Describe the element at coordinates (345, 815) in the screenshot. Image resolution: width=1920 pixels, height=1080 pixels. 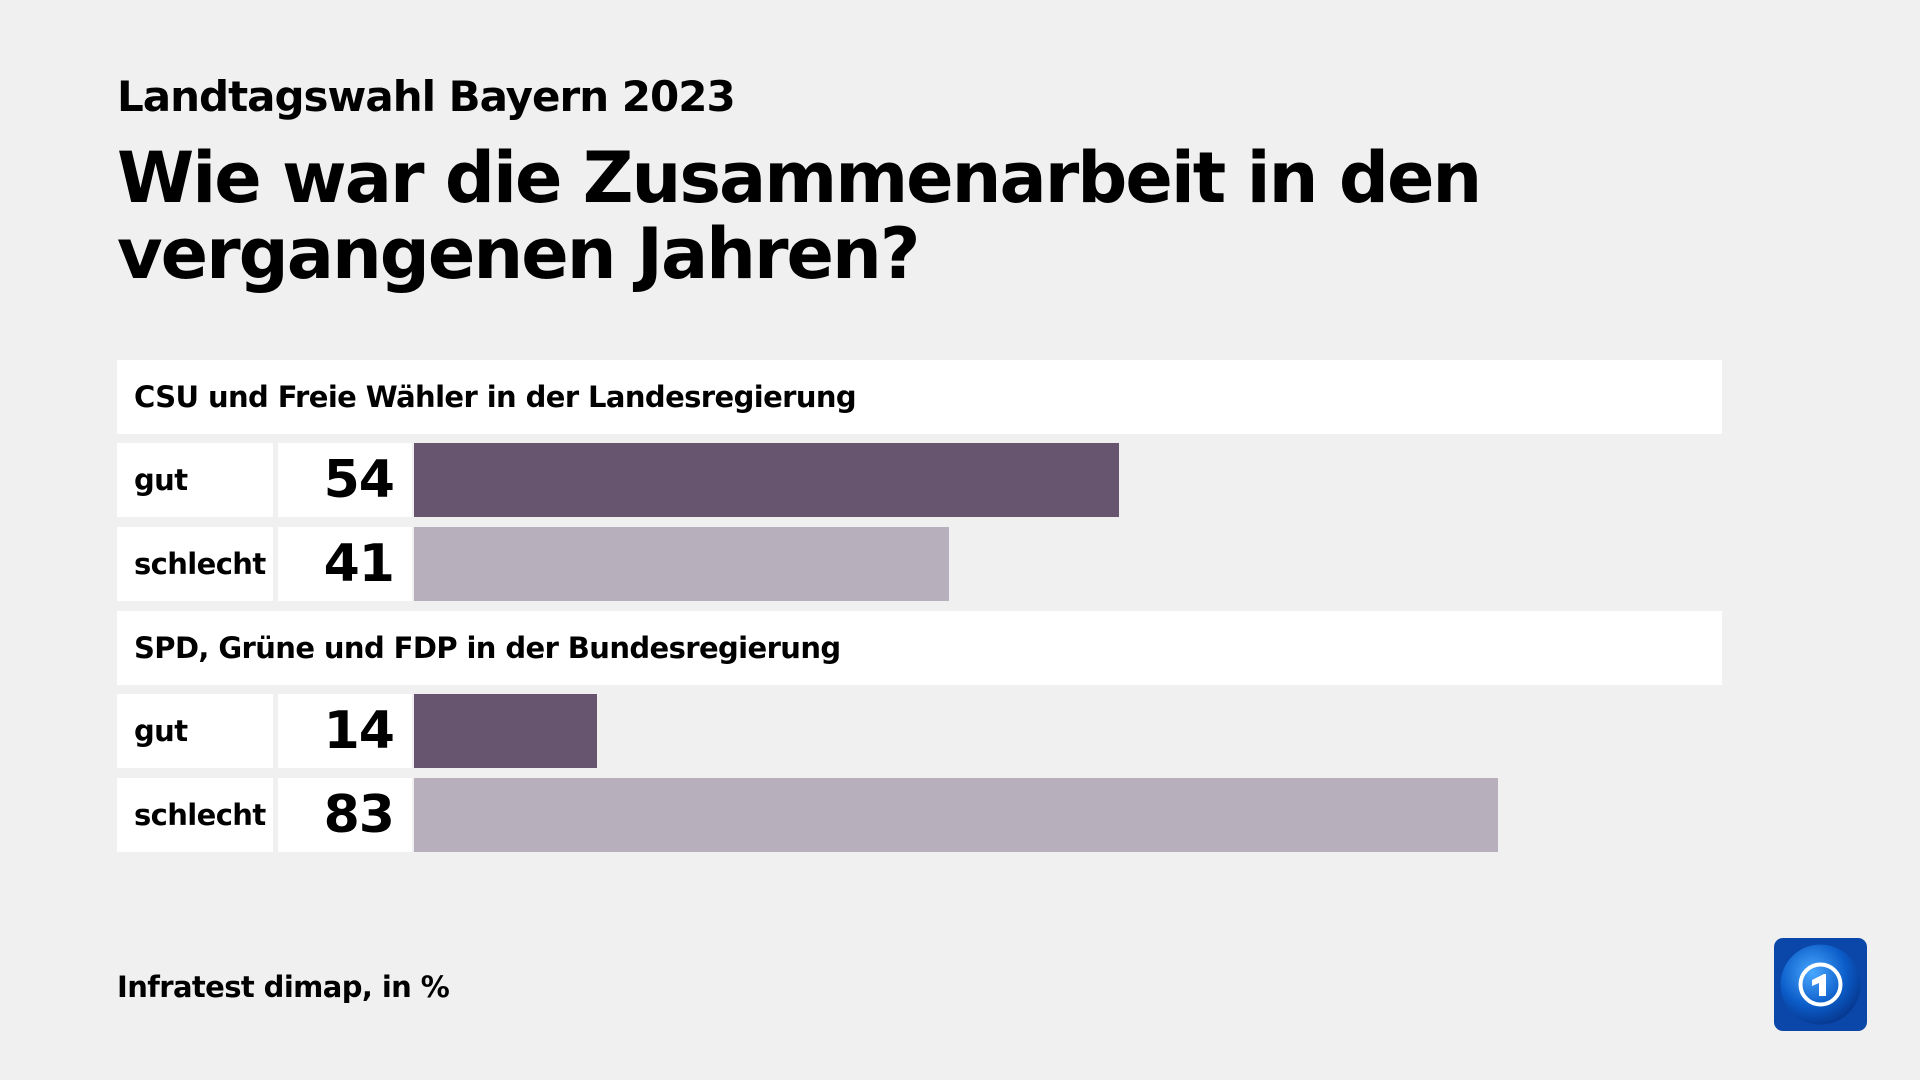
I see `data-label: 83` at that location.